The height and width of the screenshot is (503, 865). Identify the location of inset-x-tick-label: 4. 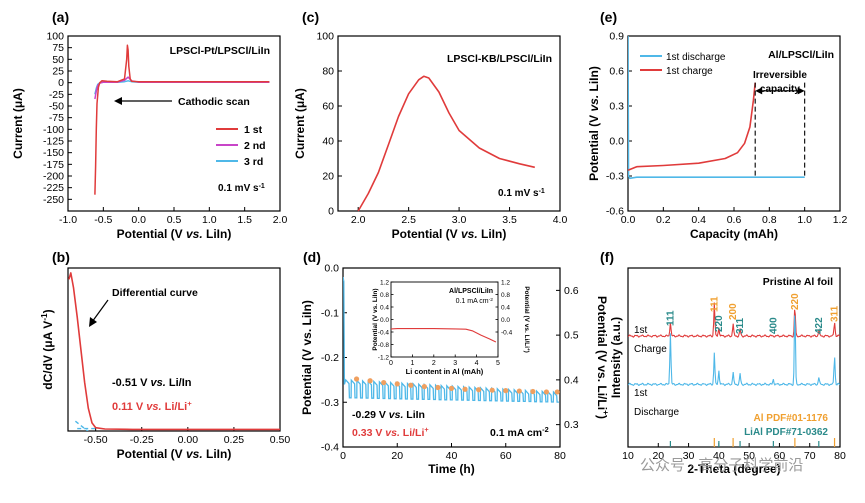
(477, 363).